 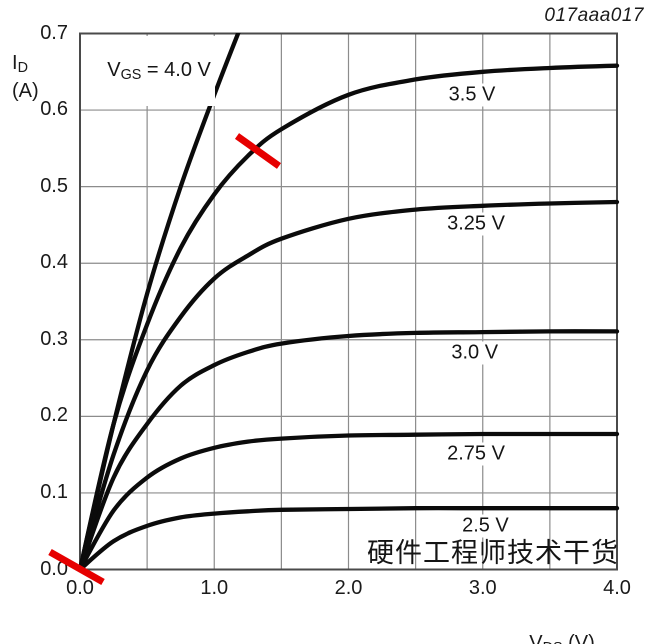 I want to click on y-tick-label-0.2: 0.2, so click(x=54, y=415).